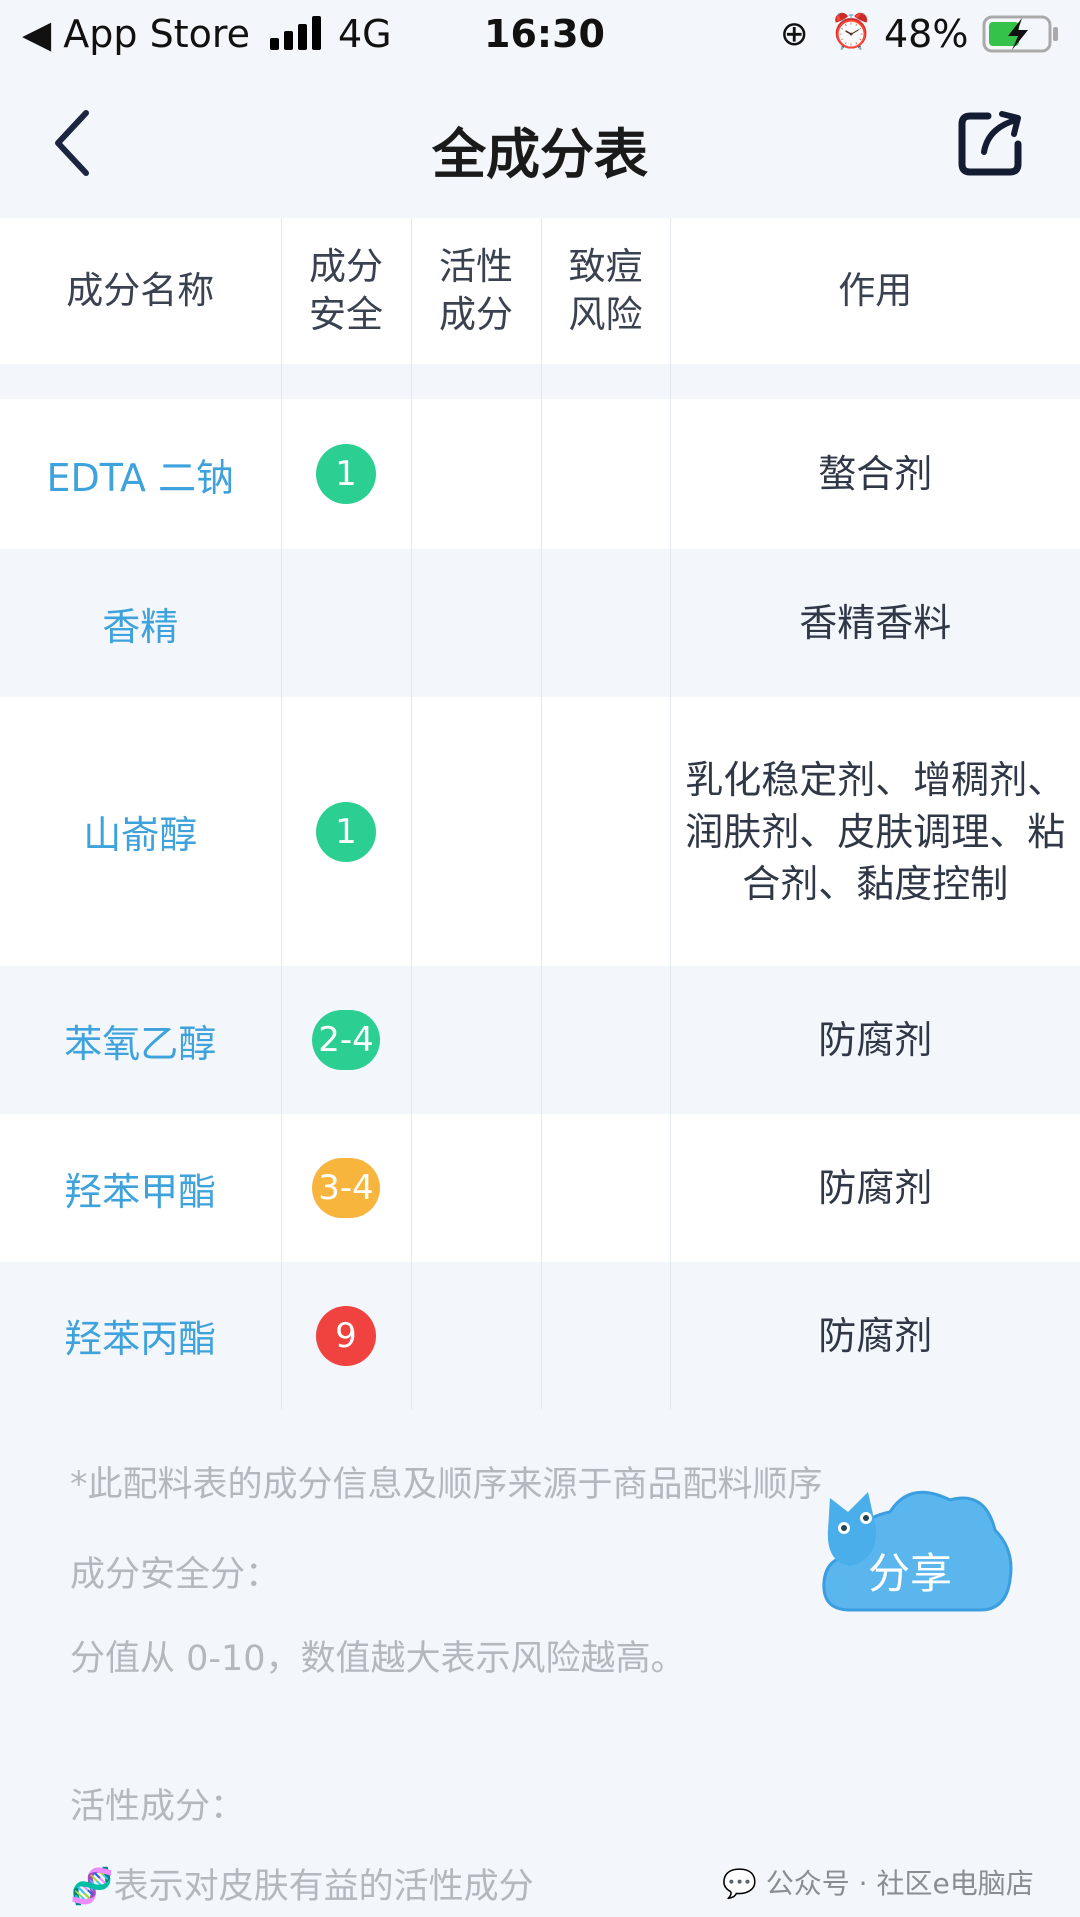 The width and height of the screenshot is (1080, 1917). What do you see at coordinates (302, 1887) in the screenshot?
I see `active-desc-line: 🧬表示对皮肤有益的活性成分` at bounding box center [302, 1887].